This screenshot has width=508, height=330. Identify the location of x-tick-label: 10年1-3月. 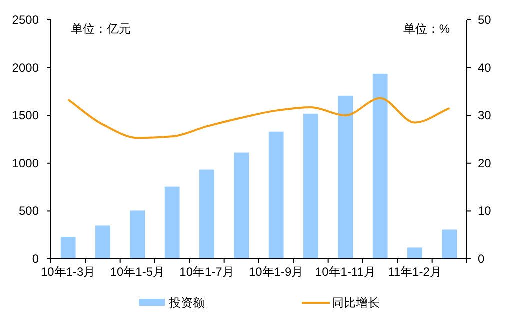
(68, 272).